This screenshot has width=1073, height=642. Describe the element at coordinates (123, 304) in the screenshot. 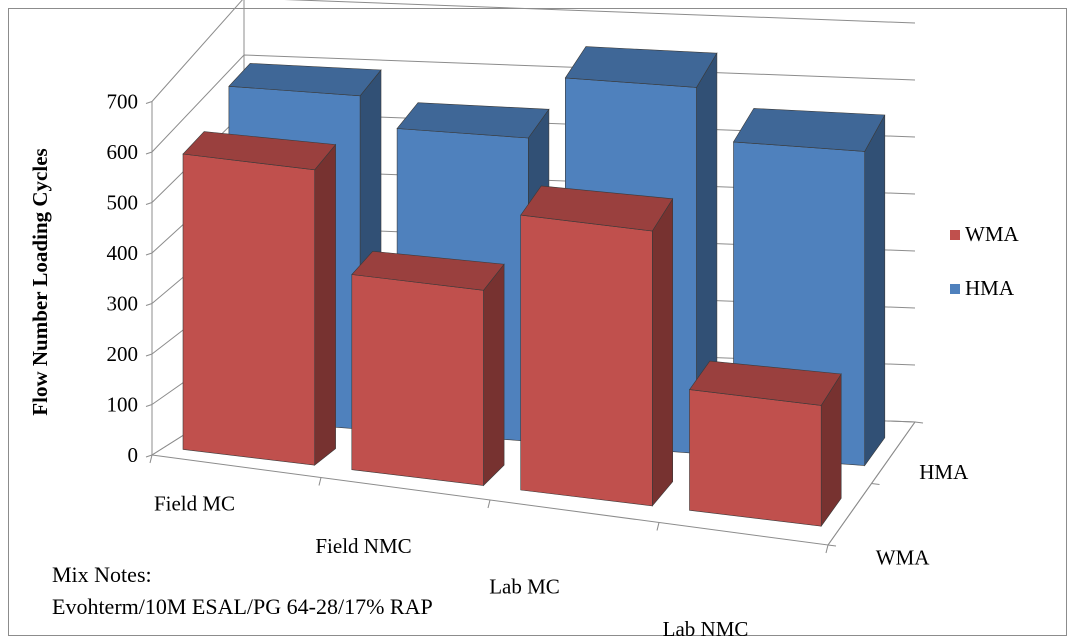

I see `y-tick-label: 300` at that location.